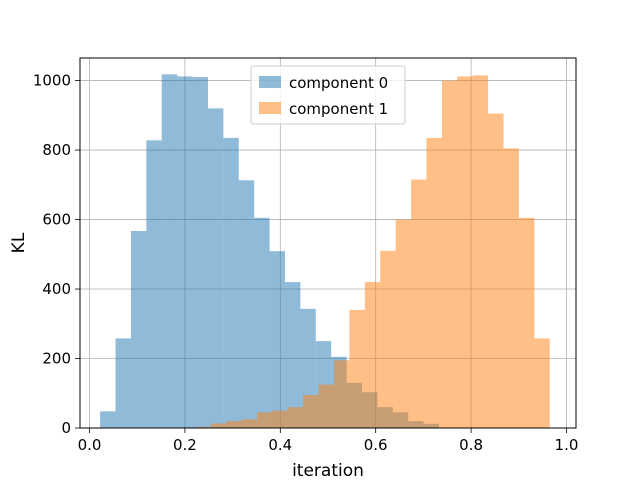 Image resolution: width=640 pixels, height=480 pixels. I want to click on legend-label-component-1: component 1, so click(338, 109).